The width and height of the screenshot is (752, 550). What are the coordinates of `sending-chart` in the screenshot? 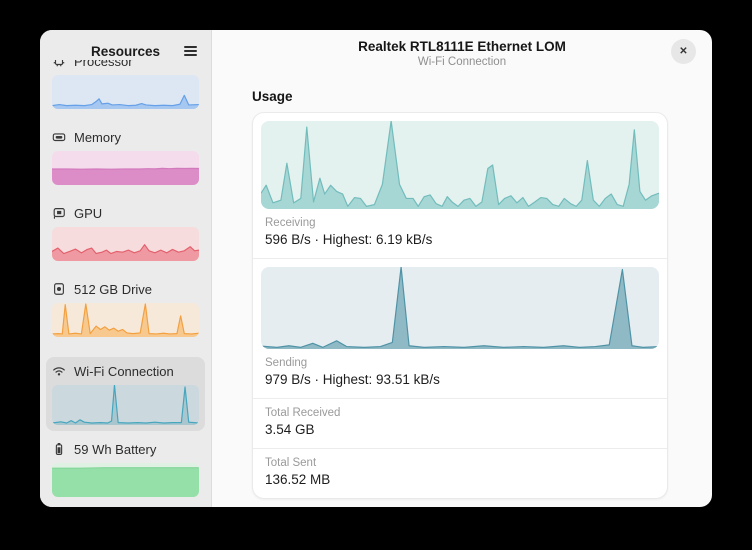 It's located at (460, 308).